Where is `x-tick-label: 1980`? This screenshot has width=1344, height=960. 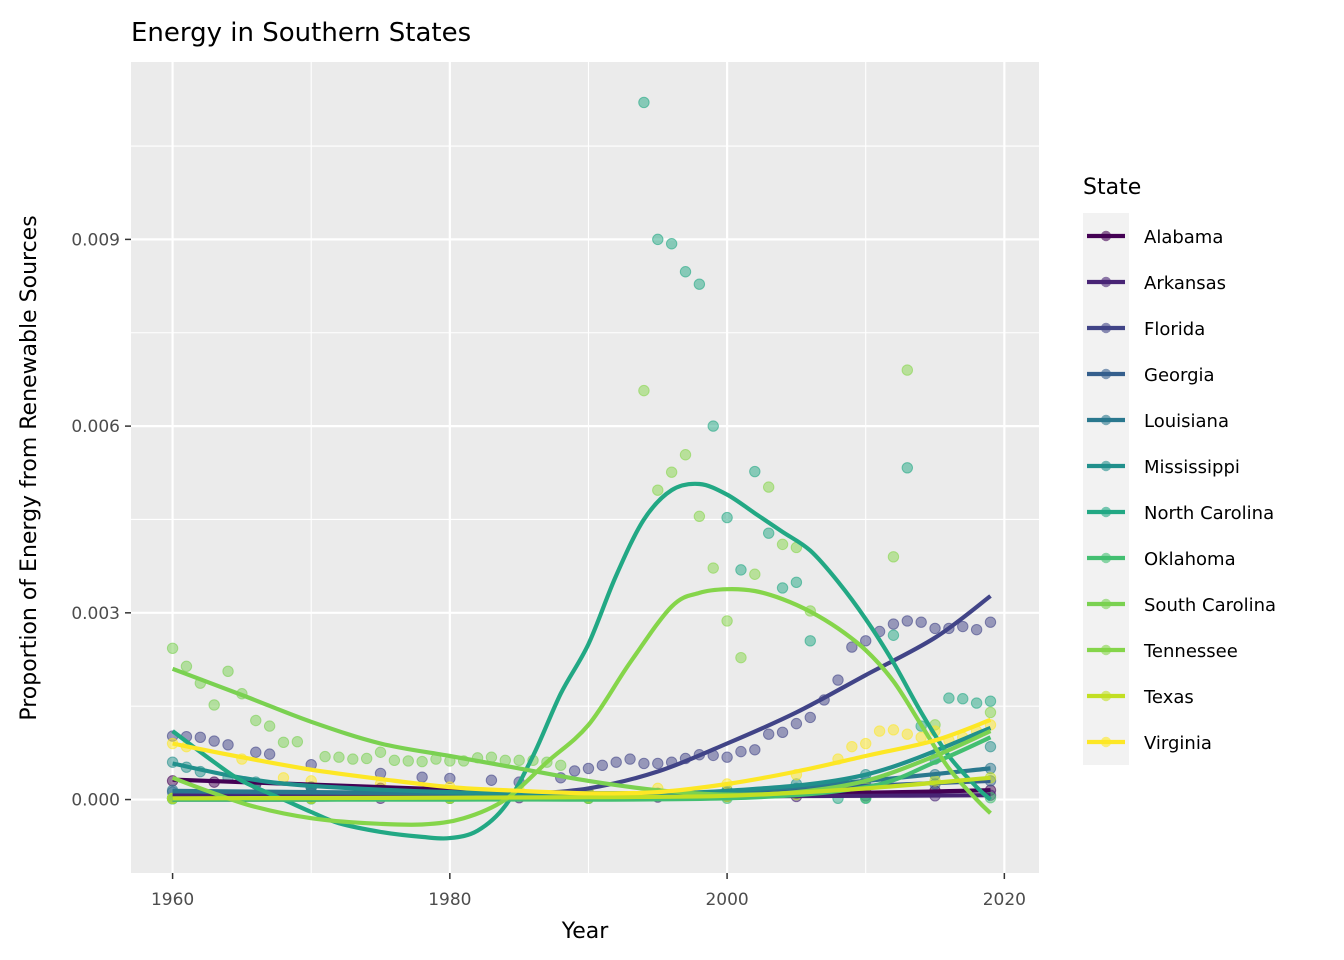 x-tick-label: 1980 is located at coordinates (449, 900).